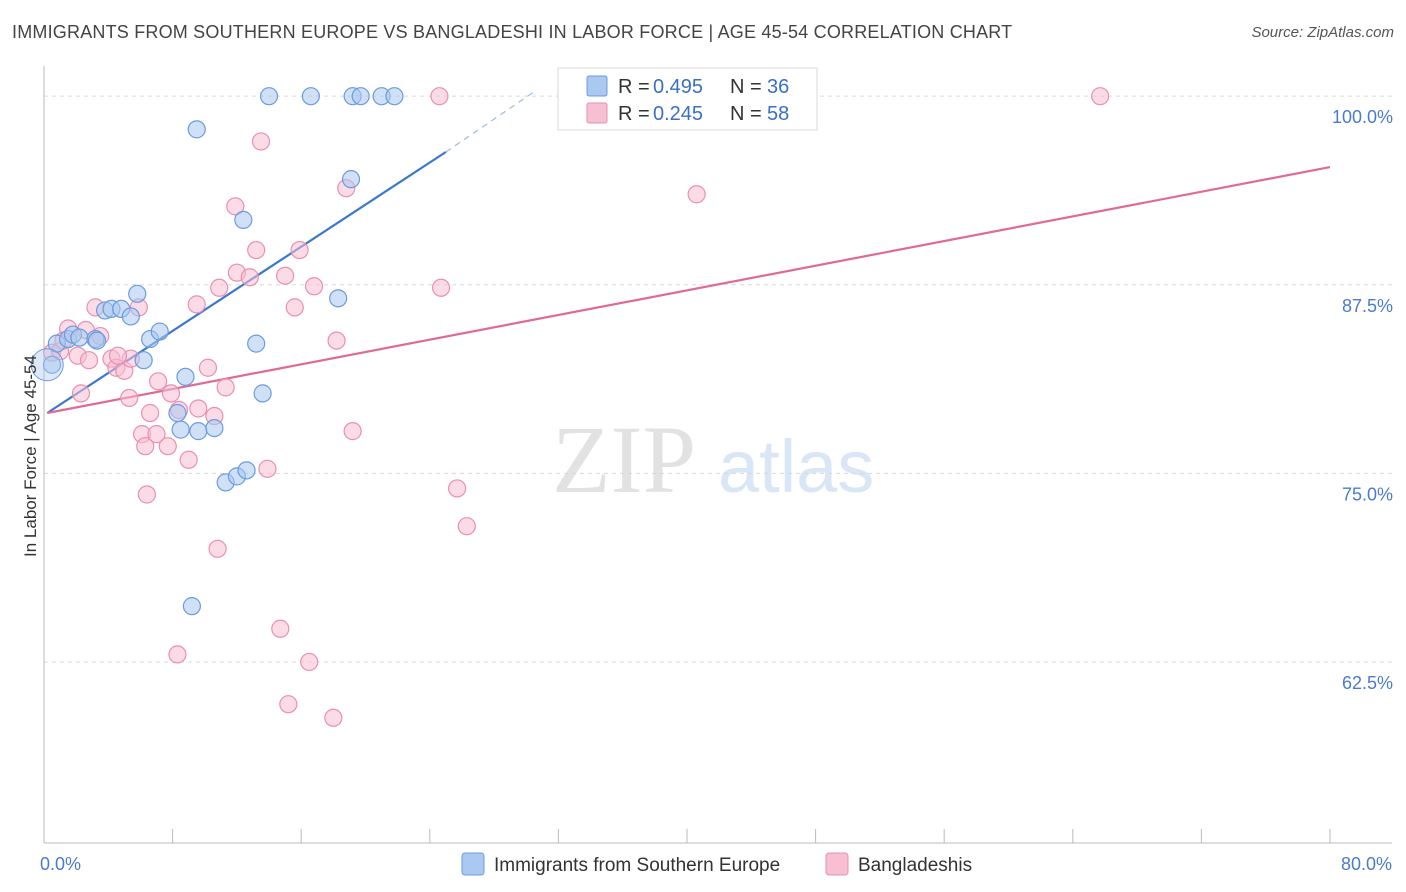  I want to click on legend-n-label-1: N =, so click(746, 87).